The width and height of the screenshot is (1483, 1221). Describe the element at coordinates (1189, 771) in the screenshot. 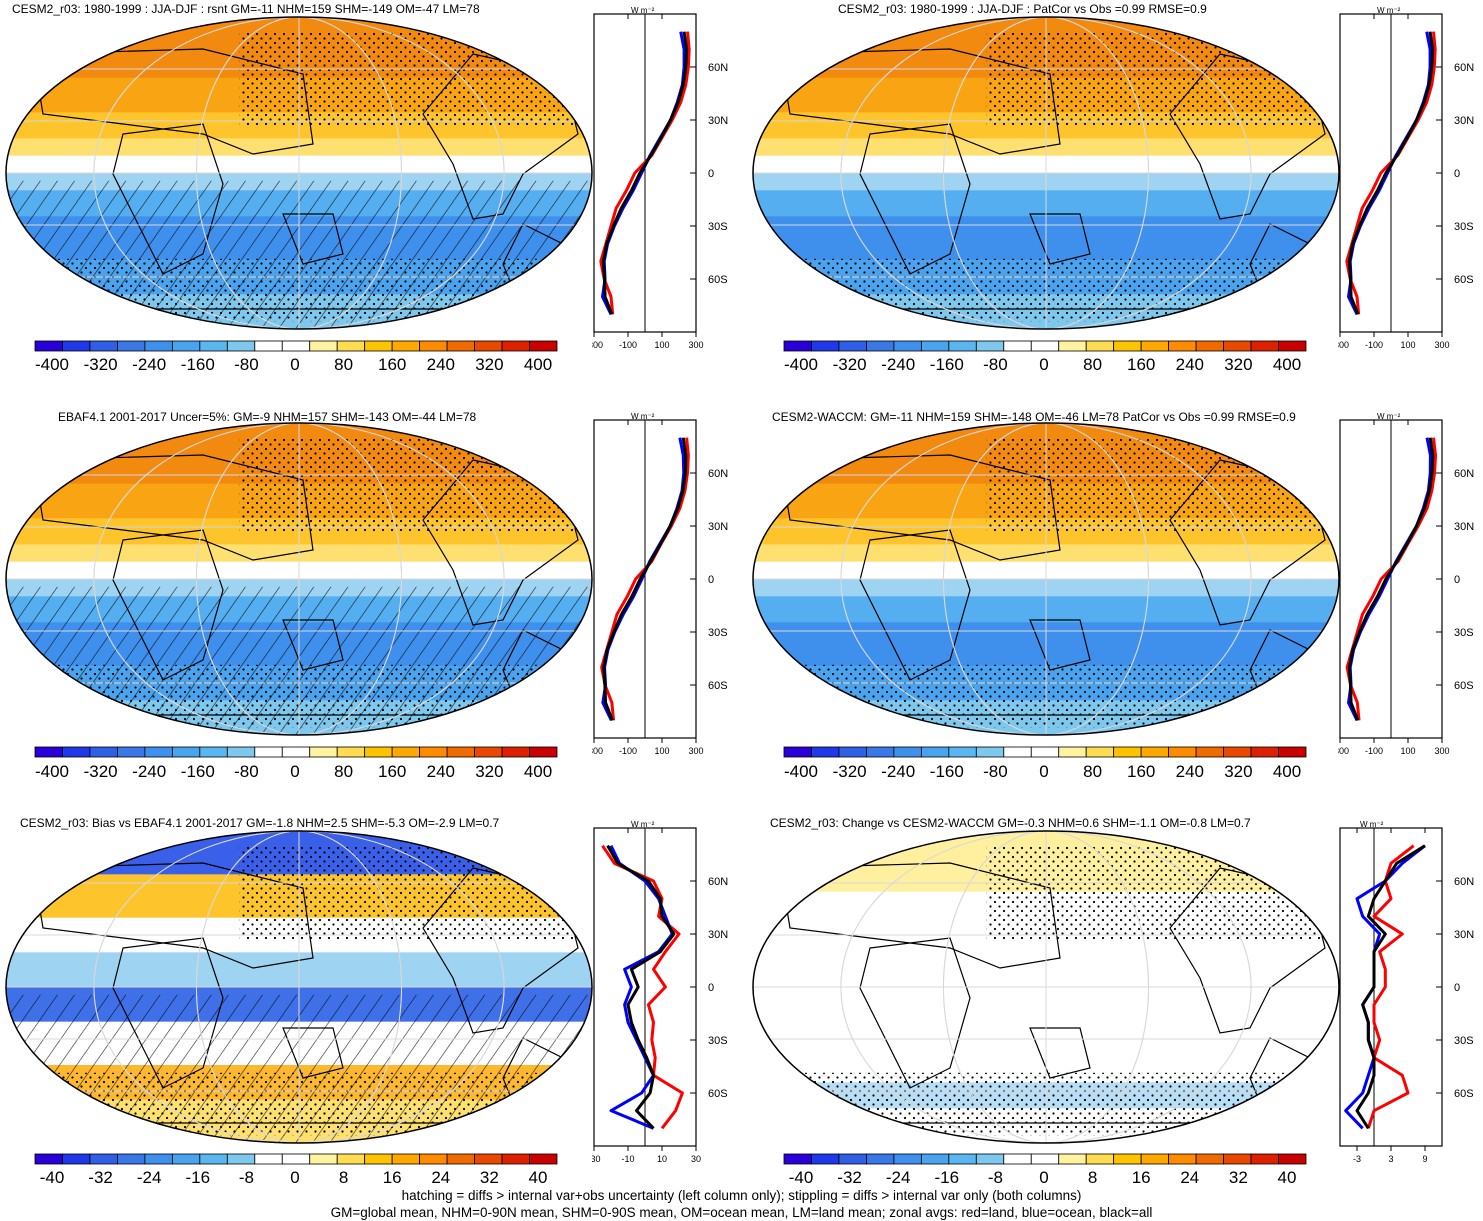

I see `colorbar-tick-label: 240` at that location.